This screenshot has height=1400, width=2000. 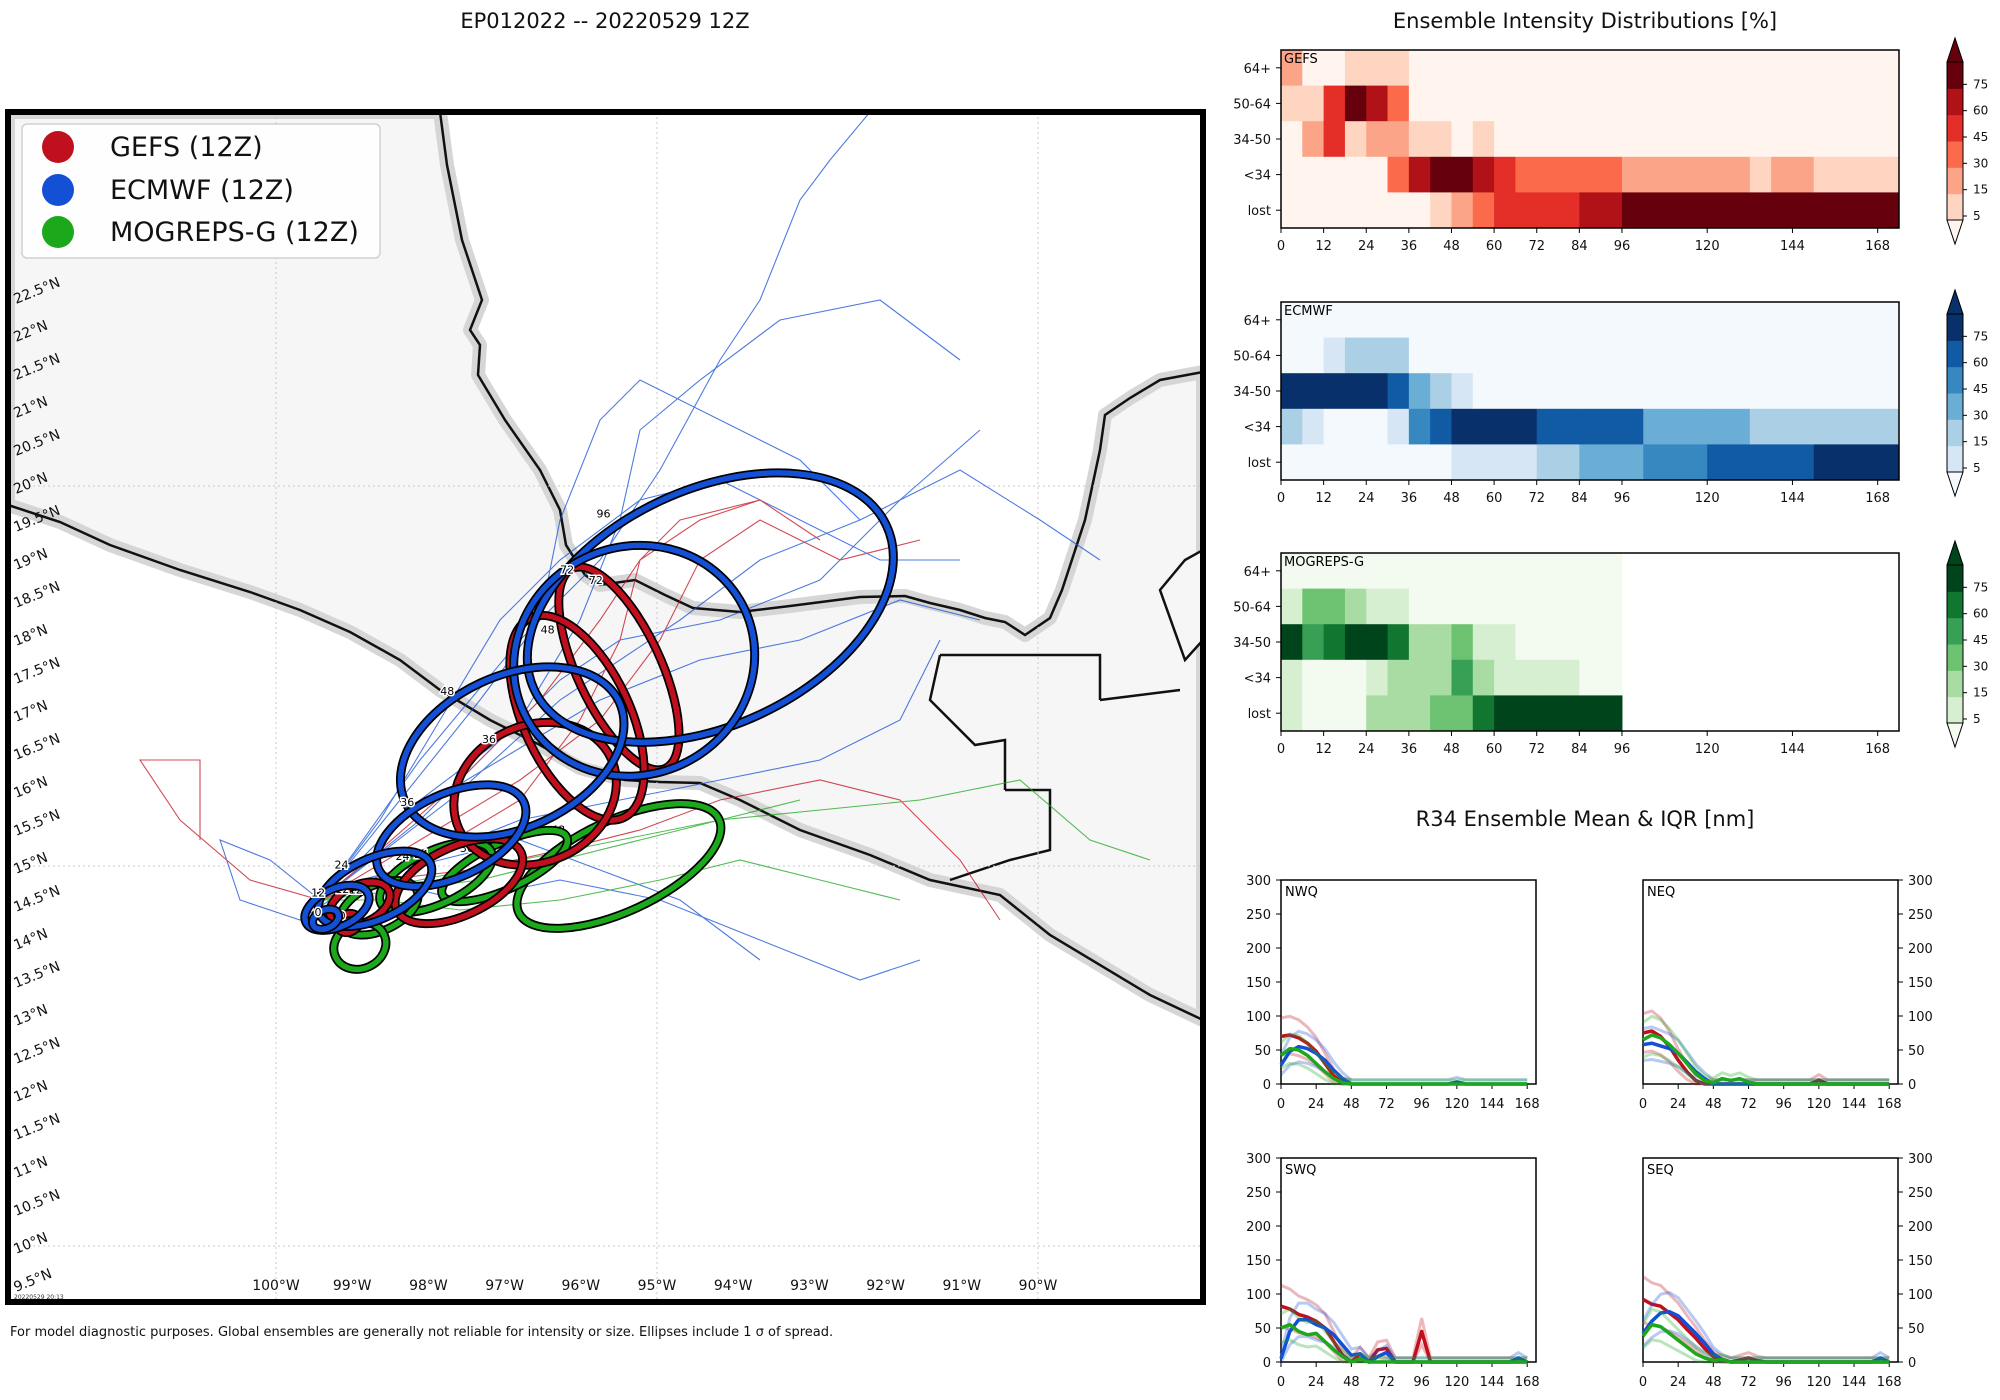 What do you see at coordinates (1258, 1261) in the screenshot?
I see `r34-ytick-label: 150` at bounding box center [1258, 1261].